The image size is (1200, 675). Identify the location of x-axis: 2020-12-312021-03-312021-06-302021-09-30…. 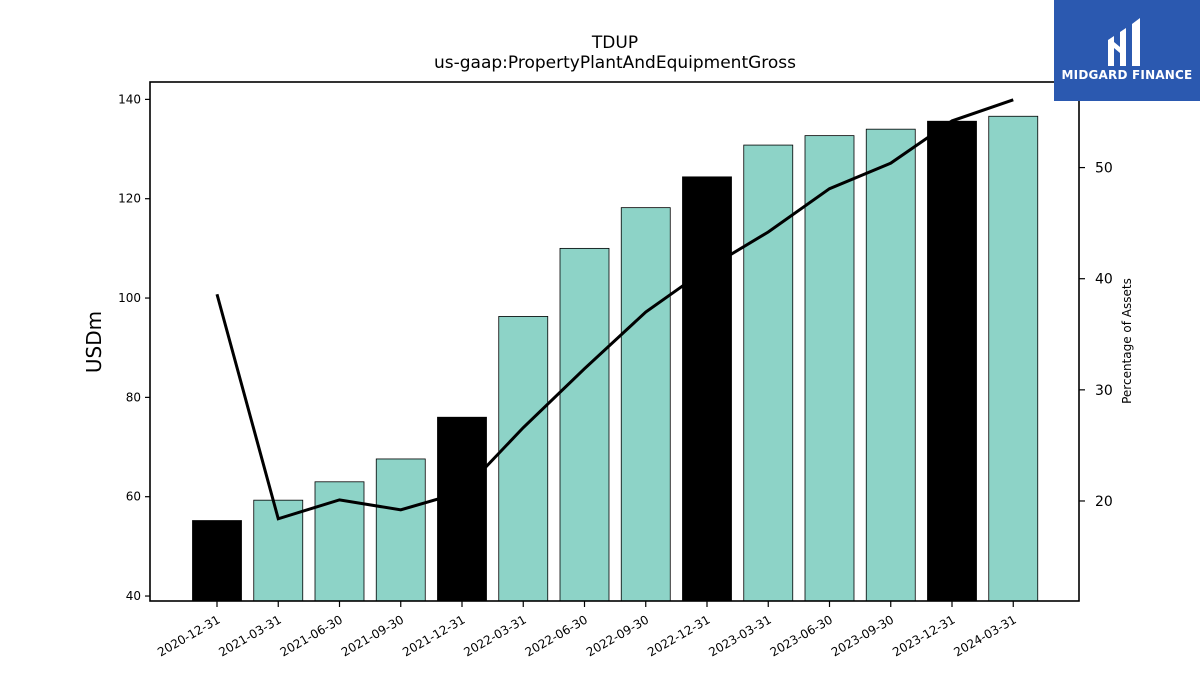
(587, 630).